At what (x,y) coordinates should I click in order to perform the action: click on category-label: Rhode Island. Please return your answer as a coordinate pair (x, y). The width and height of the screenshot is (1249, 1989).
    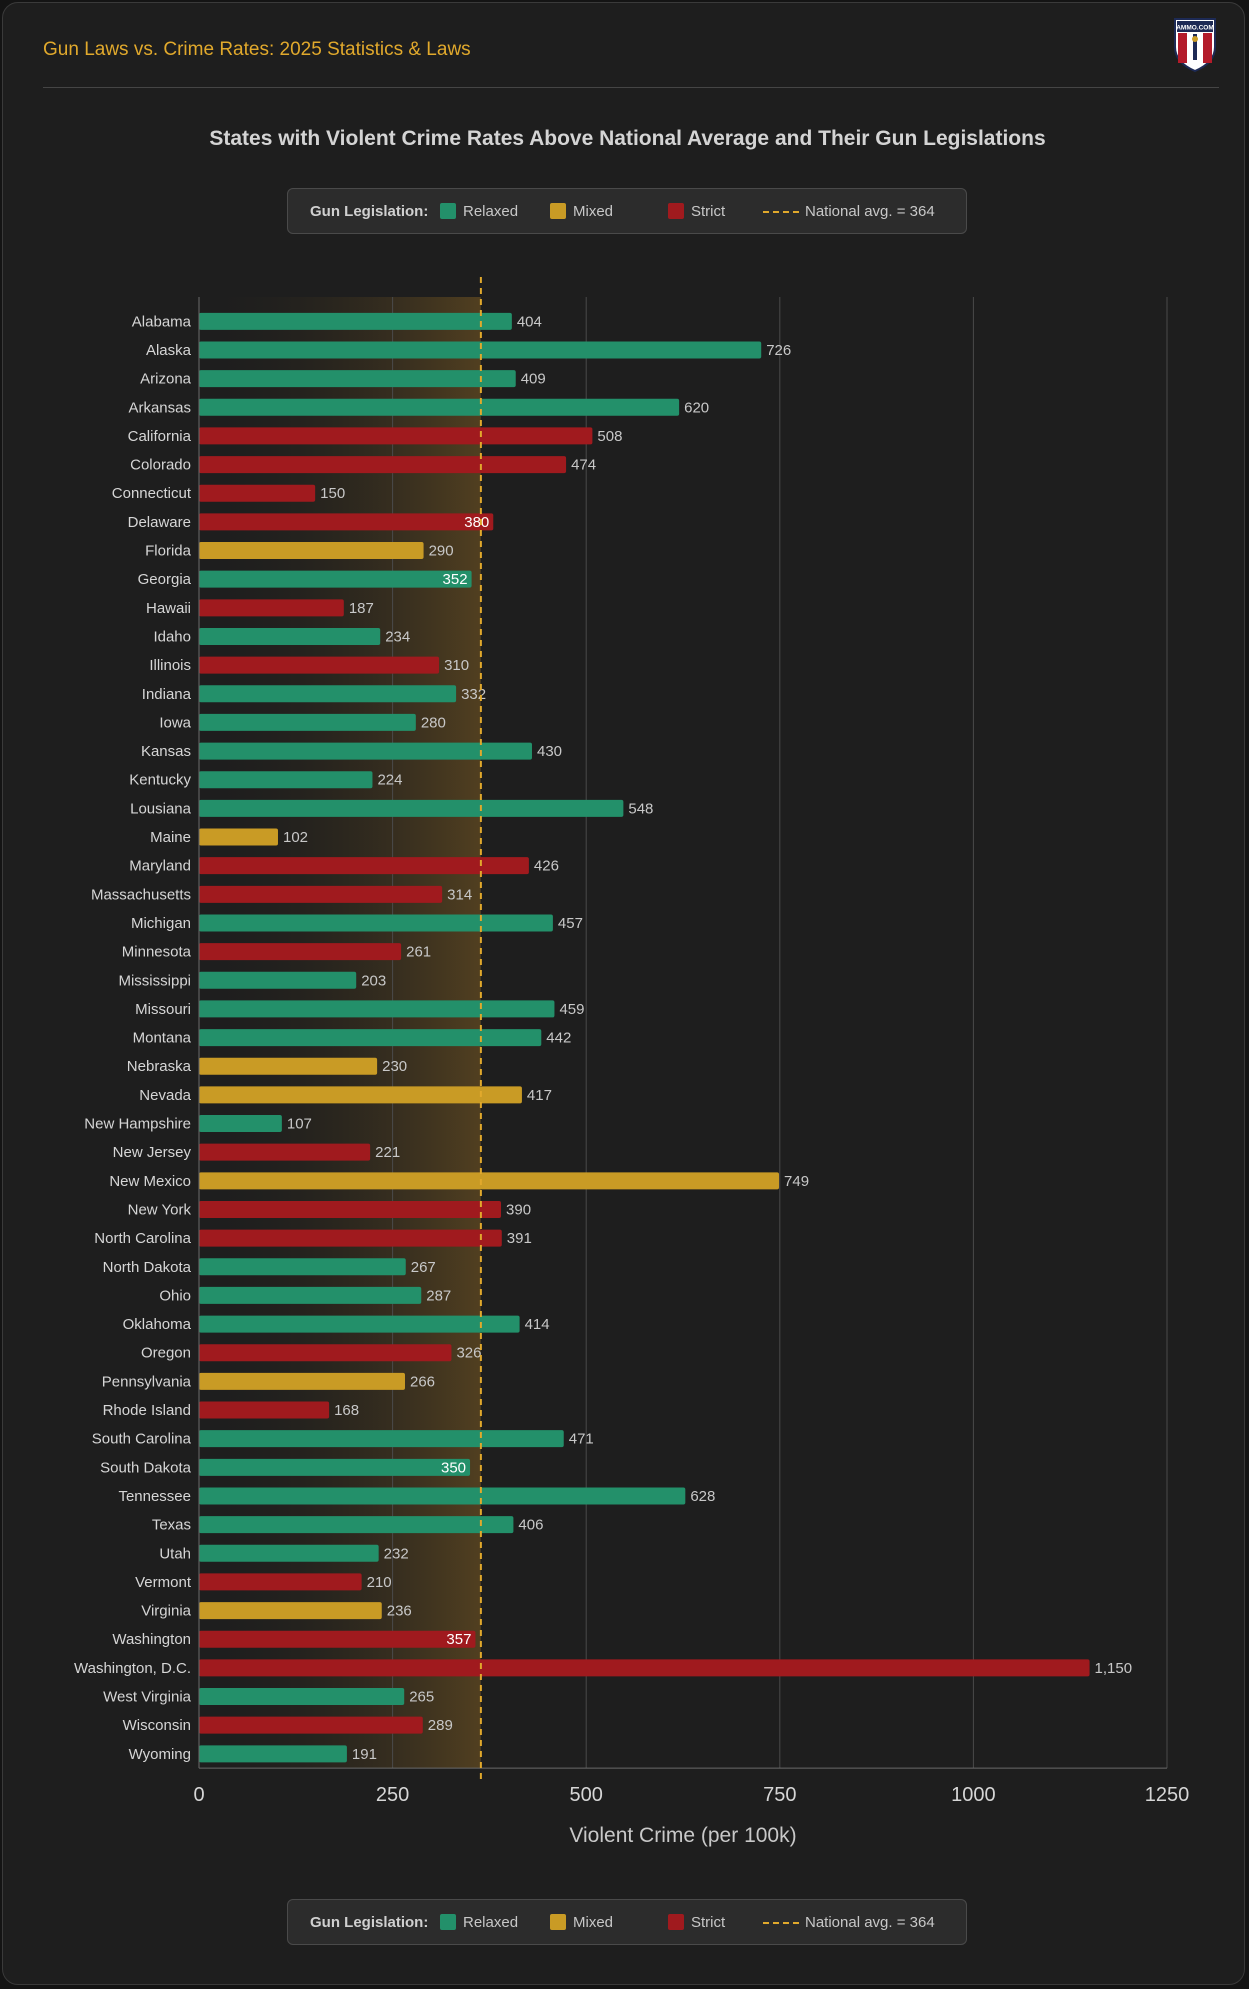
    Looking at the image, I should click on (147, 1410).